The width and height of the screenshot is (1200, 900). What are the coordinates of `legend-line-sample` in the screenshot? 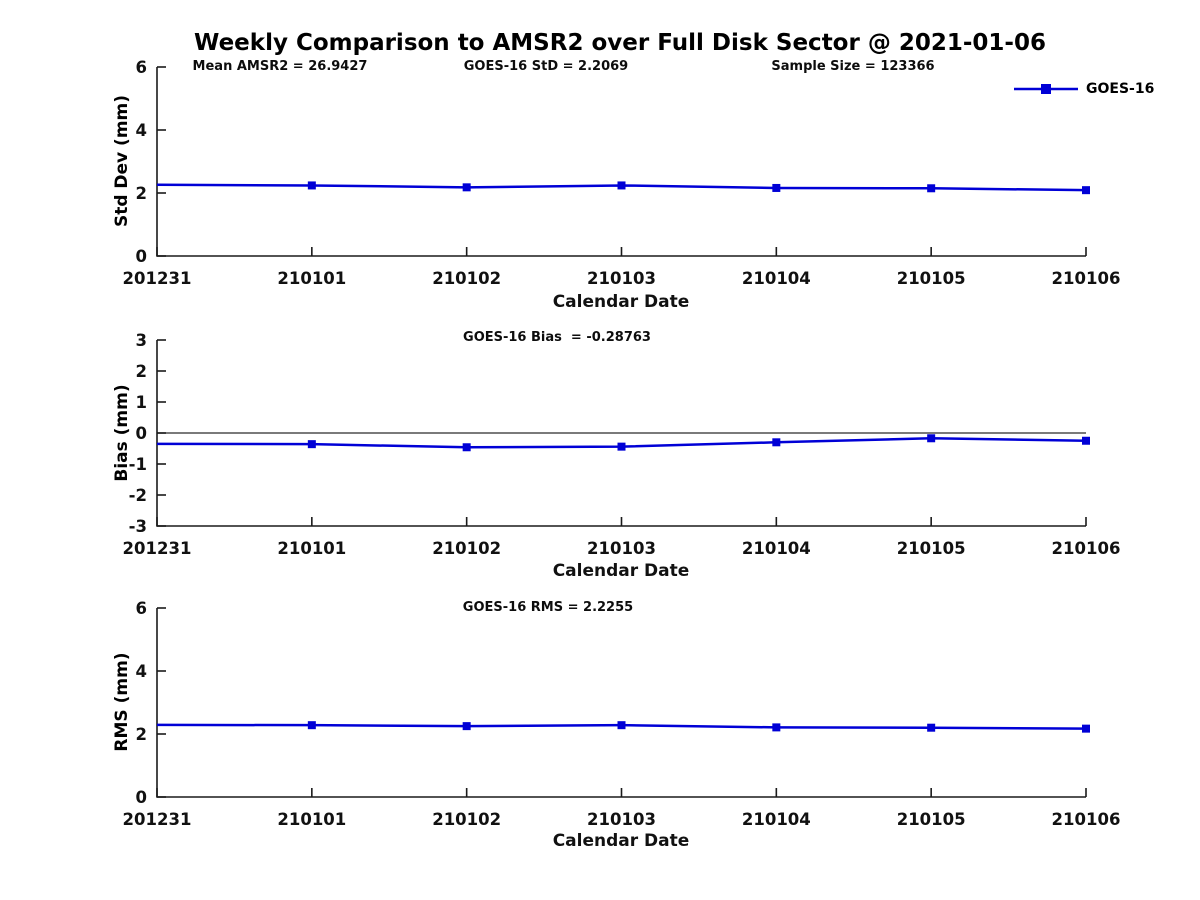 It's located at (1046, 89).